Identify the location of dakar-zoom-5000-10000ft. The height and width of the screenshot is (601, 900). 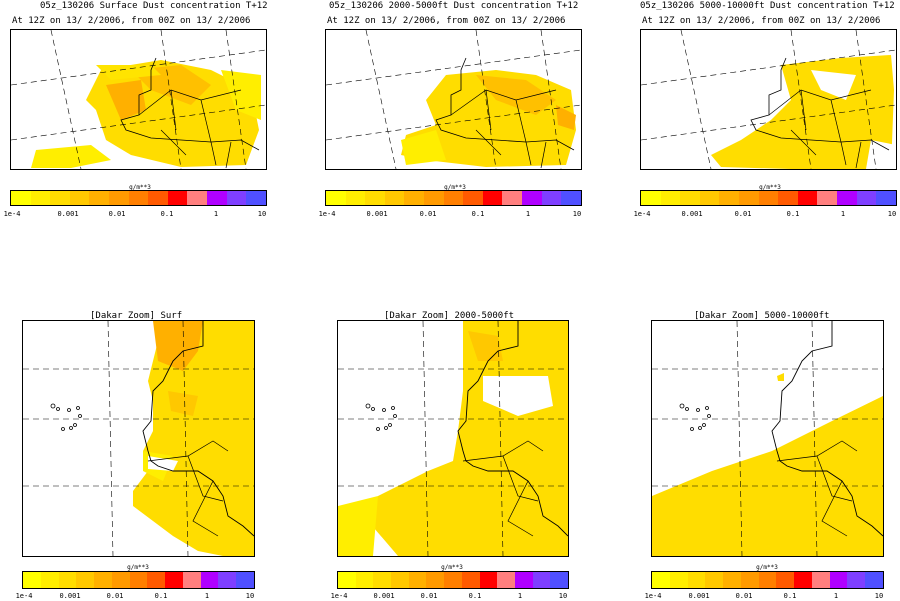
(767, 438).